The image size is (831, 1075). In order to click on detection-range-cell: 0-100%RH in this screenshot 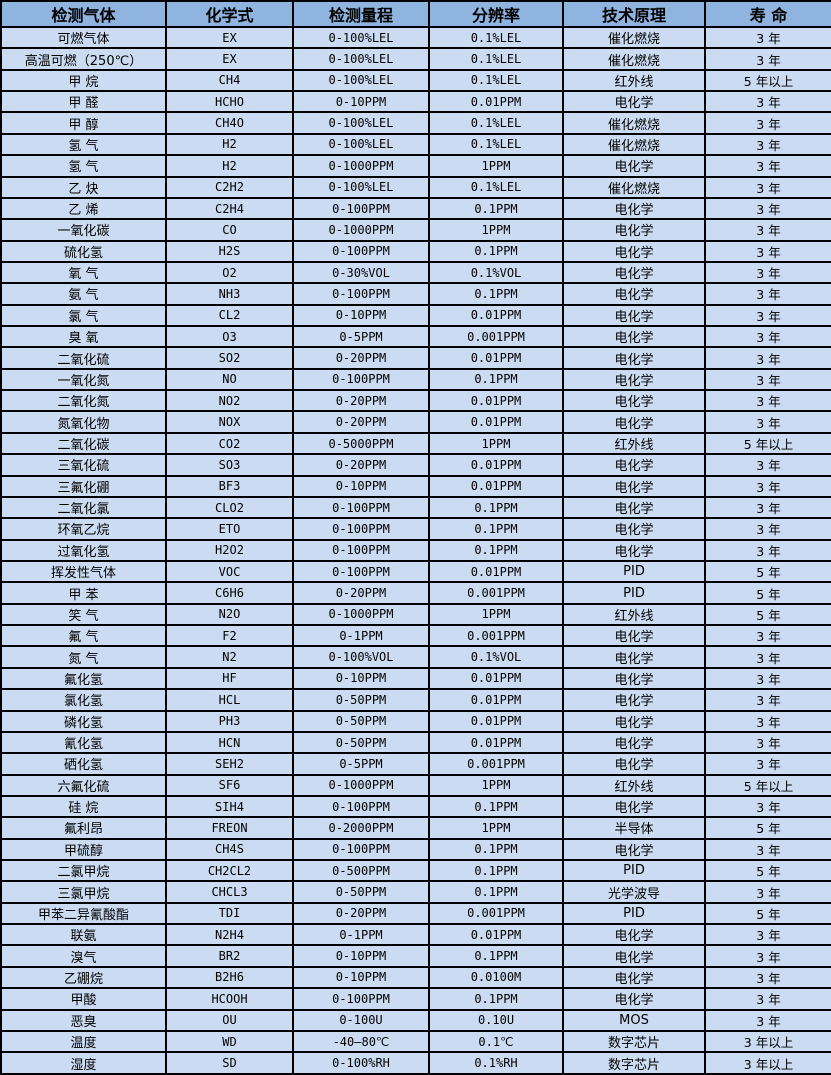, I will do `click(361, 1063)`.